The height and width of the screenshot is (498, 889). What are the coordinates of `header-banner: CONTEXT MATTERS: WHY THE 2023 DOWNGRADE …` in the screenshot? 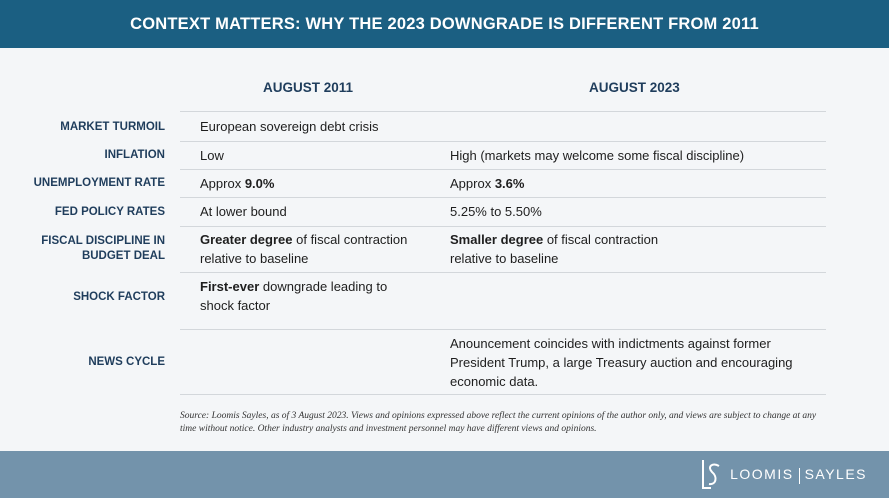 It's located at (444, 24).